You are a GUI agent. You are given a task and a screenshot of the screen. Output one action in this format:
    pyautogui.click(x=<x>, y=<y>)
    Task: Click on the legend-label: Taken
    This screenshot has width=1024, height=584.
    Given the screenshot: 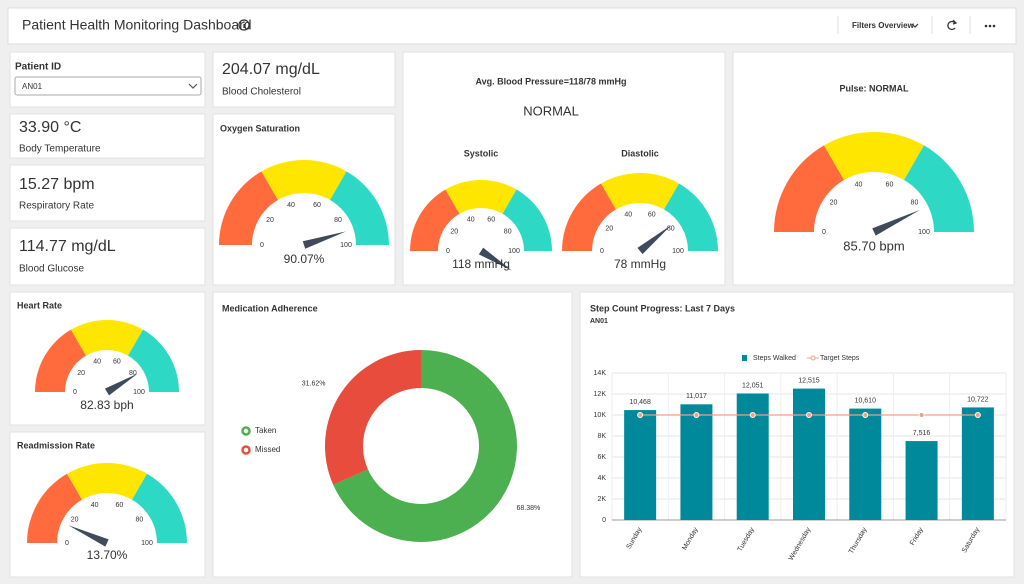 What is the action you would take?
    pyautogui.click(x=265, y=430)
    